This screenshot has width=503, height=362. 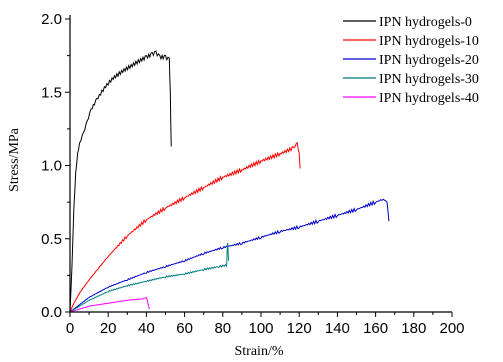 I want to click on x-tick-label: 180, so click(x=413, y=328).